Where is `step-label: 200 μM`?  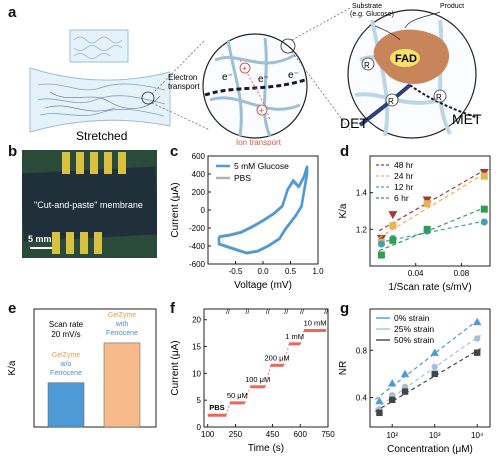
step-label: 200 μM is located at coordinates (277, 357).